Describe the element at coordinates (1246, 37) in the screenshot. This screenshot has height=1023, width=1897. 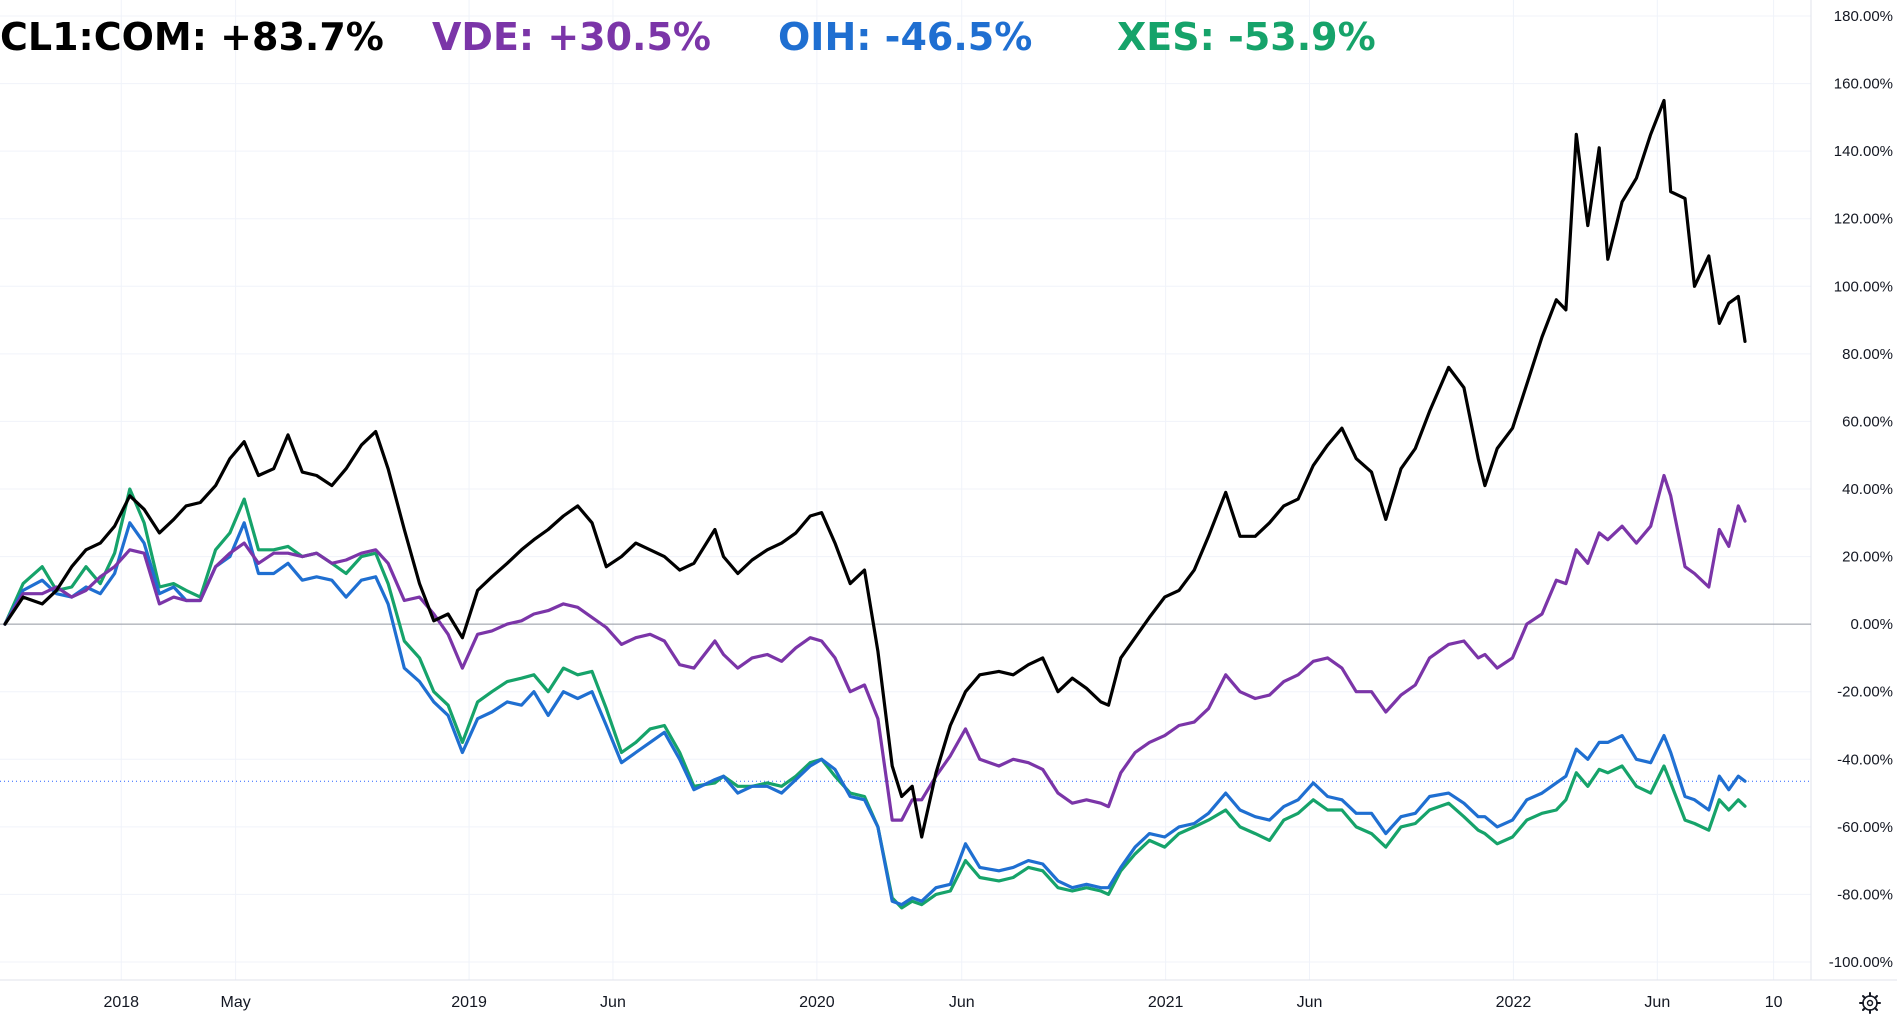
I see `legend-item: XES: -53.9%` at that location.